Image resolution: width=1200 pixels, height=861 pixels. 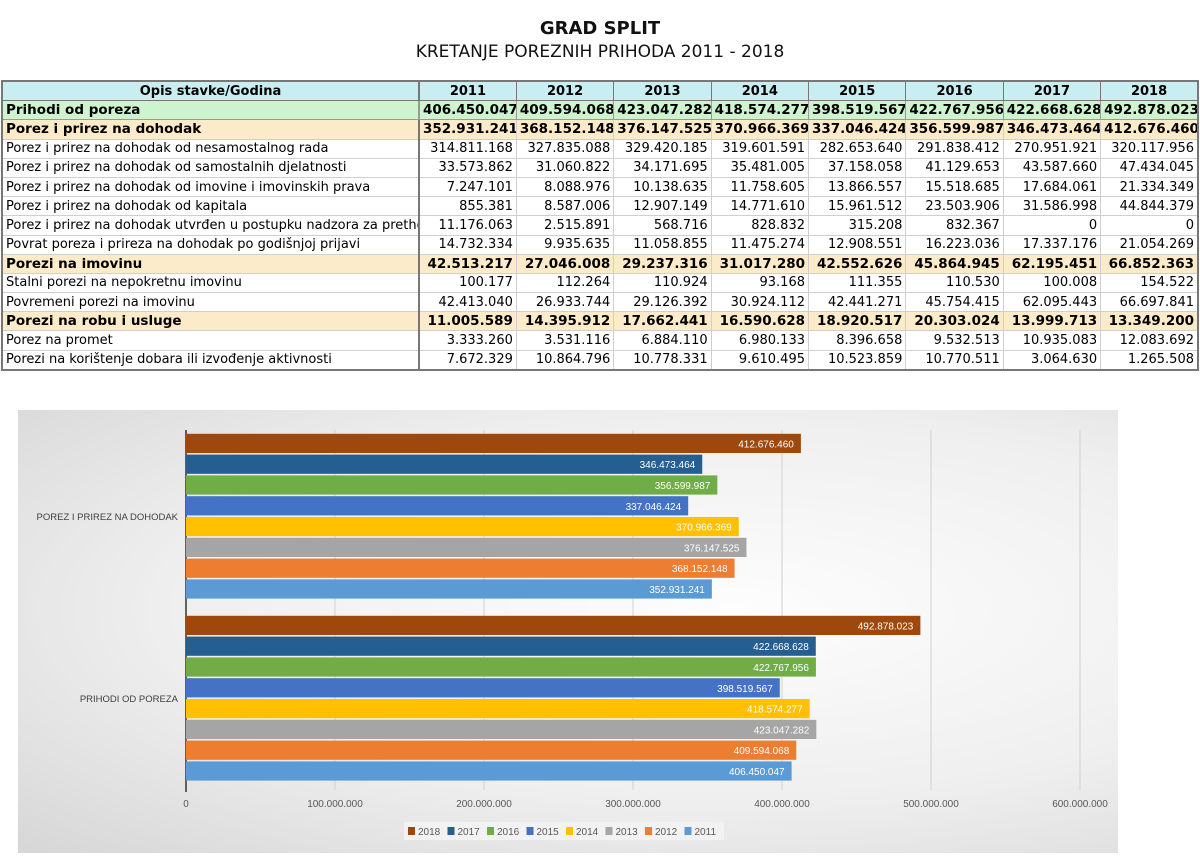 What do you see at coordinates (1149, 360) in the screenshot?
I see `cell-value: 1.265.508` at bounding box center [1149, 360].